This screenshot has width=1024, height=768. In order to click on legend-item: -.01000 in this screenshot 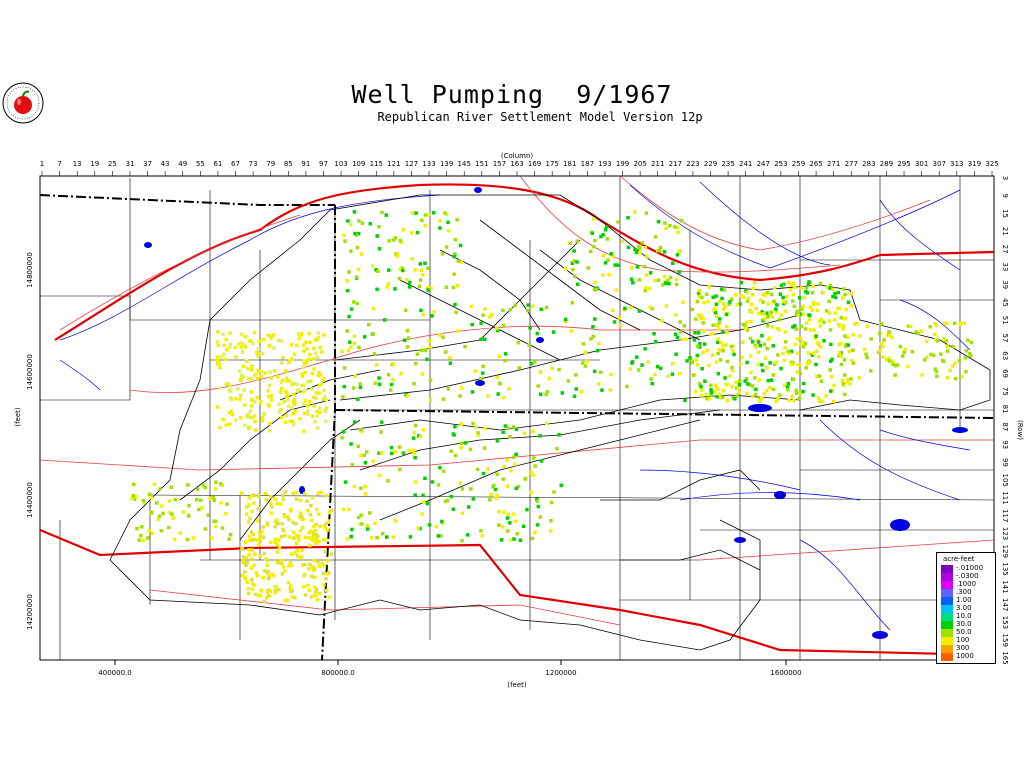, I will do `click(967, 568)`.